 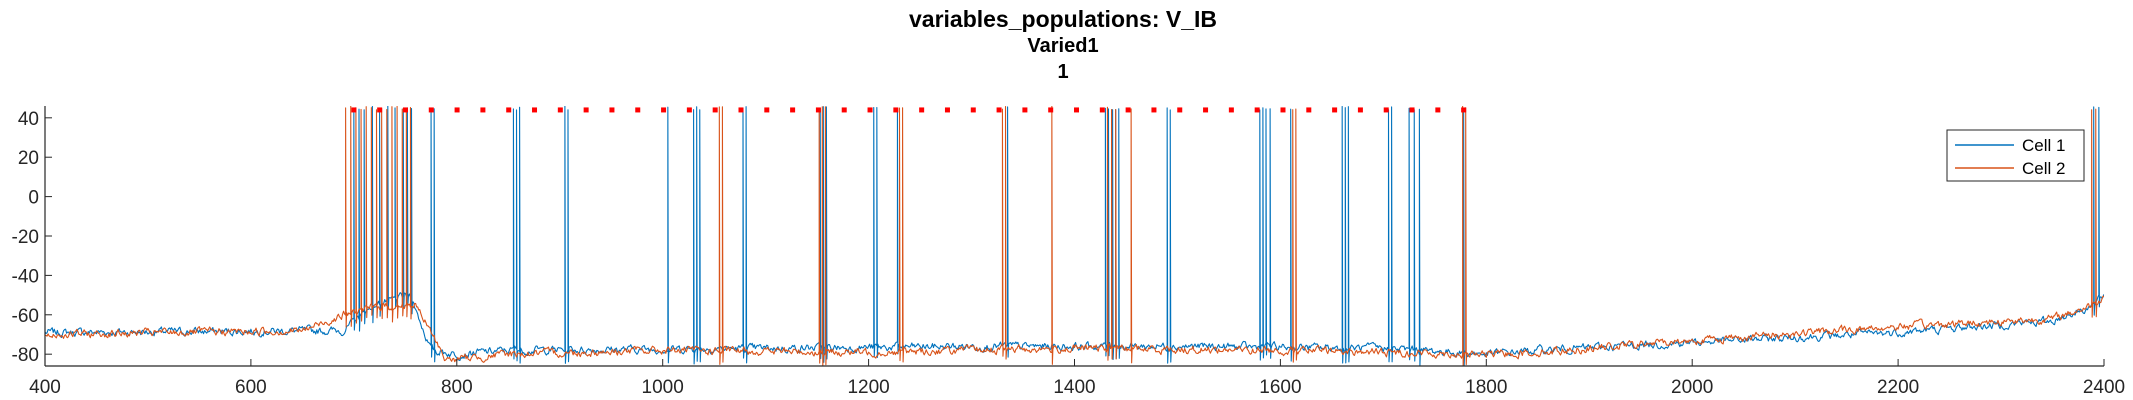 What do you see at coordinates (45, 387) in the screenshot?
I see `x-tick-label: 400` at bounding box center [45, 387].